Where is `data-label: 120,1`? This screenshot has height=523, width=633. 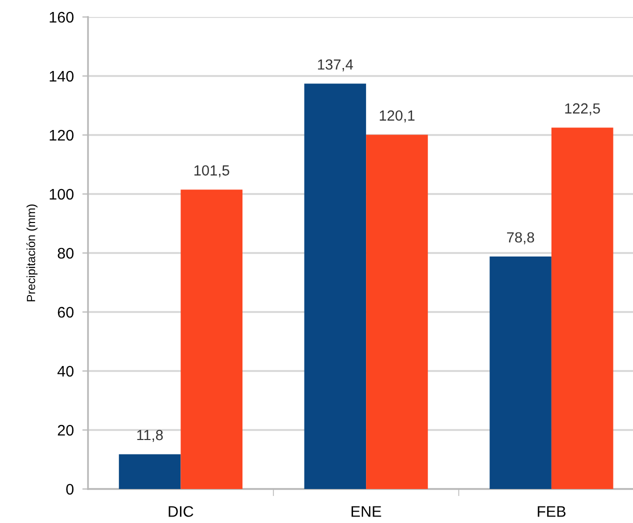
data-label: 120,1 is located at coordinates (397, 116).